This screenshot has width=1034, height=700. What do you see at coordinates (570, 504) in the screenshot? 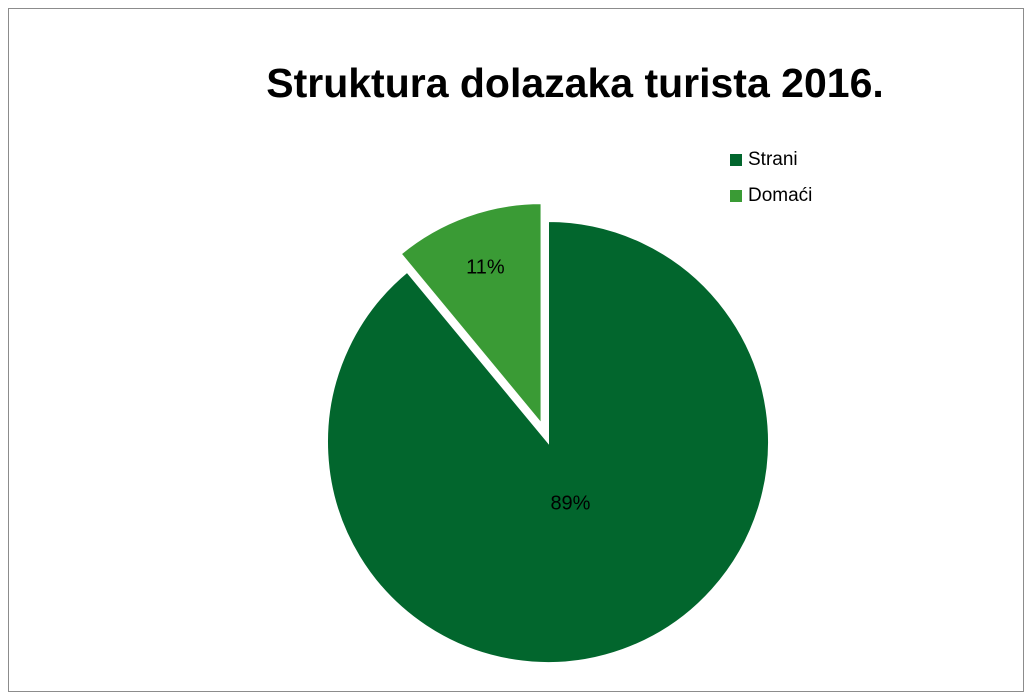
I see `data-label-strani: 89%` at bounding box center [570, 504].